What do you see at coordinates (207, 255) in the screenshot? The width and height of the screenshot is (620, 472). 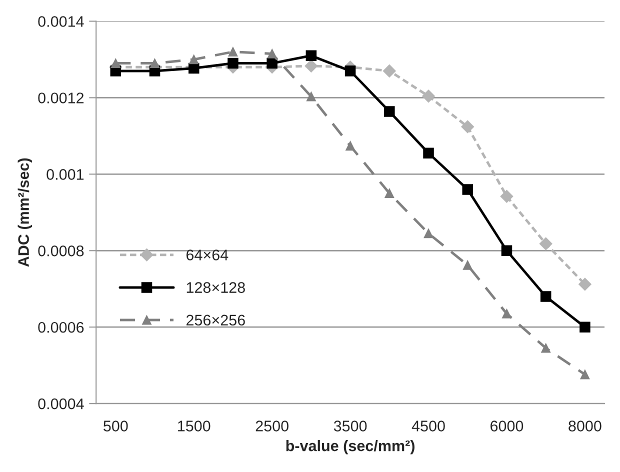 I see `legend-label: 64×64` at bounding box center [207, 255].